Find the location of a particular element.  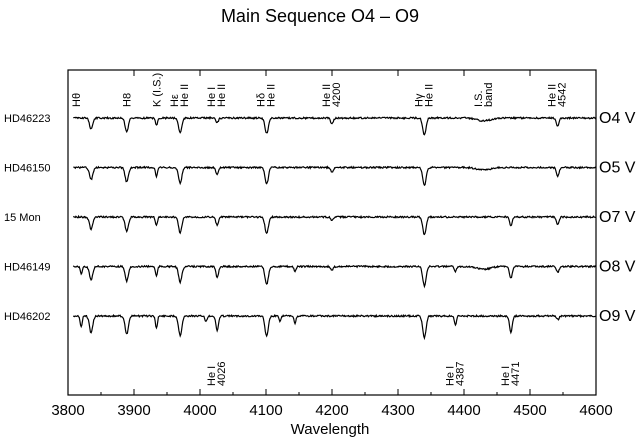

annotation-label: H8 is located at coordinates (128, 100).